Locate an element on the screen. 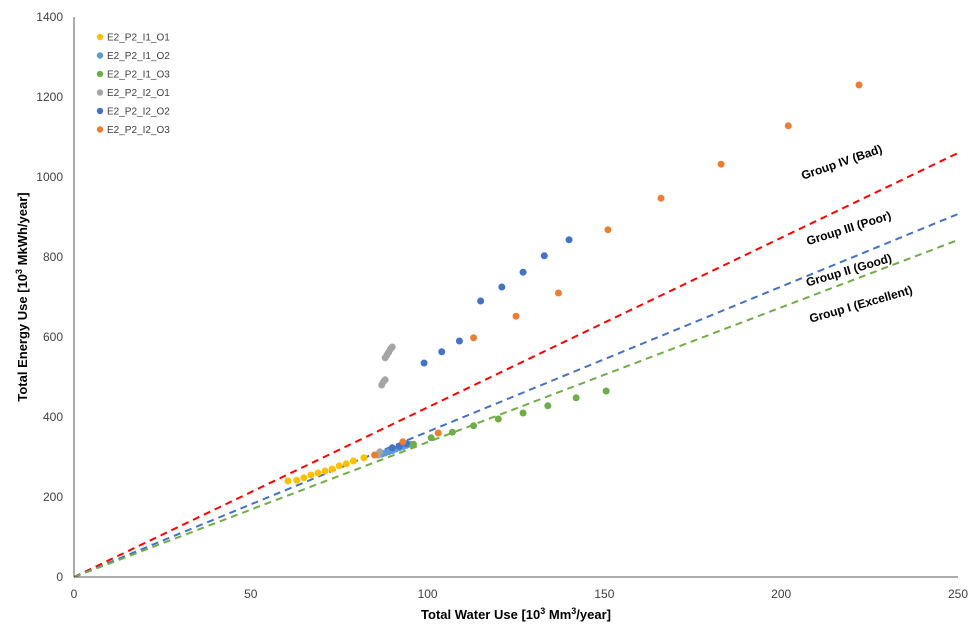 The width and height of the screenshot is (978, 633). y-tick-label: 1400 is located at coordinates (49, 17).